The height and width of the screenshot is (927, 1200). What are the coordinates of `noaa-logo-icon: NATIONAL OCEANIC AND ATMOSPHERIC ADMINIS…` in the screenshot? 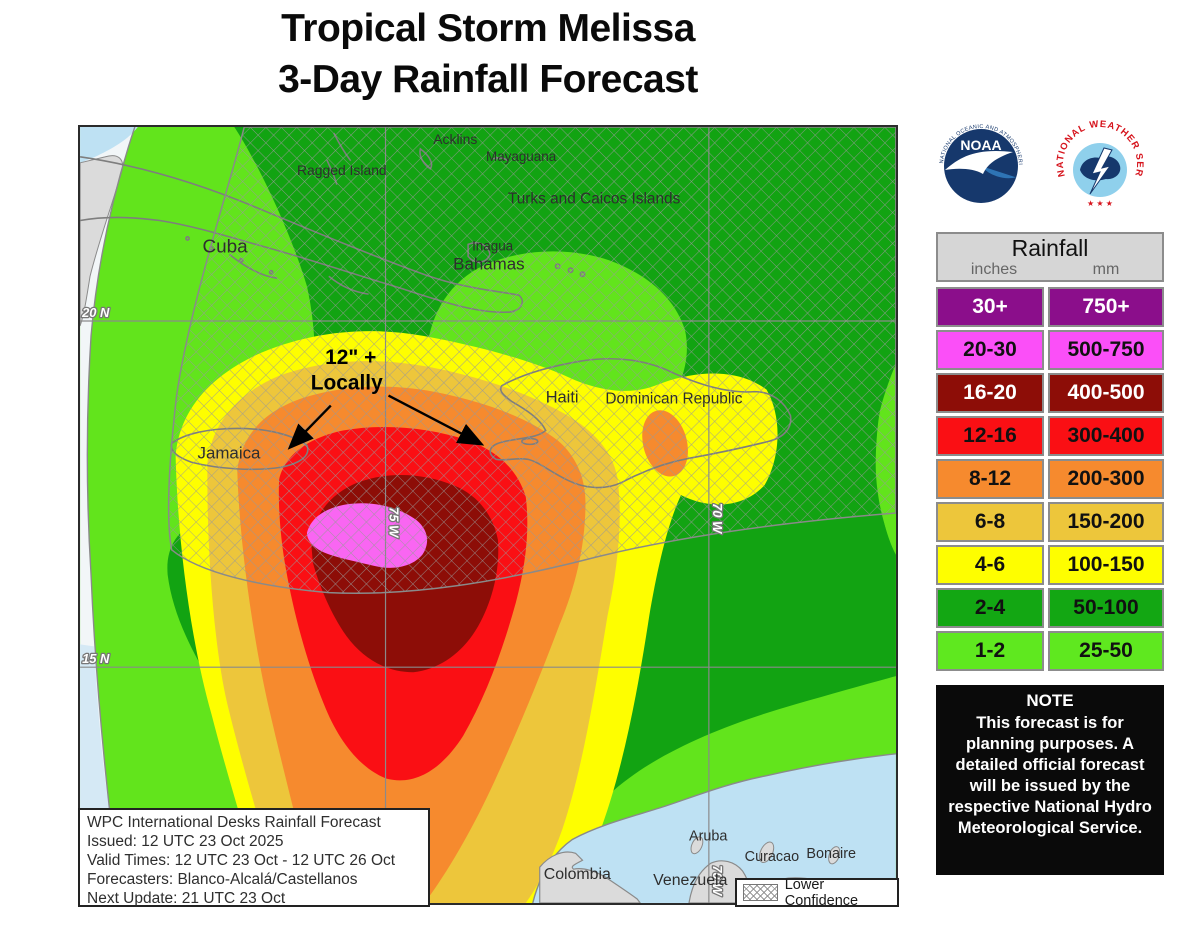 It's located at (979, 163).